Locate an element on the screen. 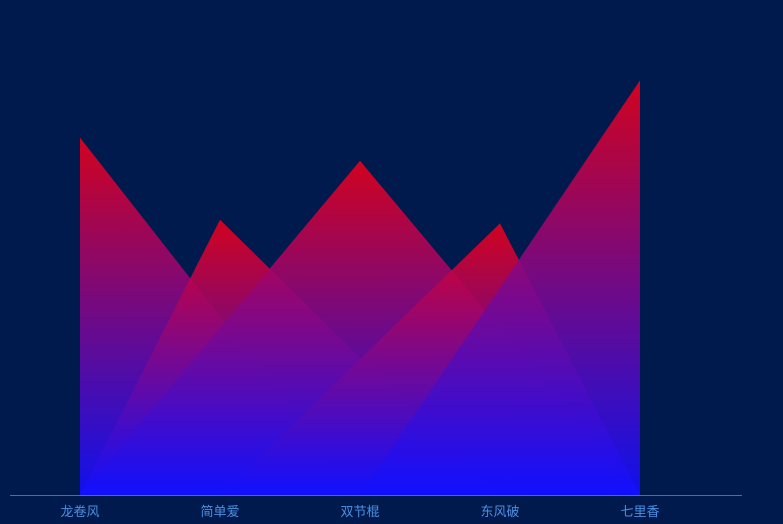  x-tick-label: 简单爱 is located at coordinates (219, 512).